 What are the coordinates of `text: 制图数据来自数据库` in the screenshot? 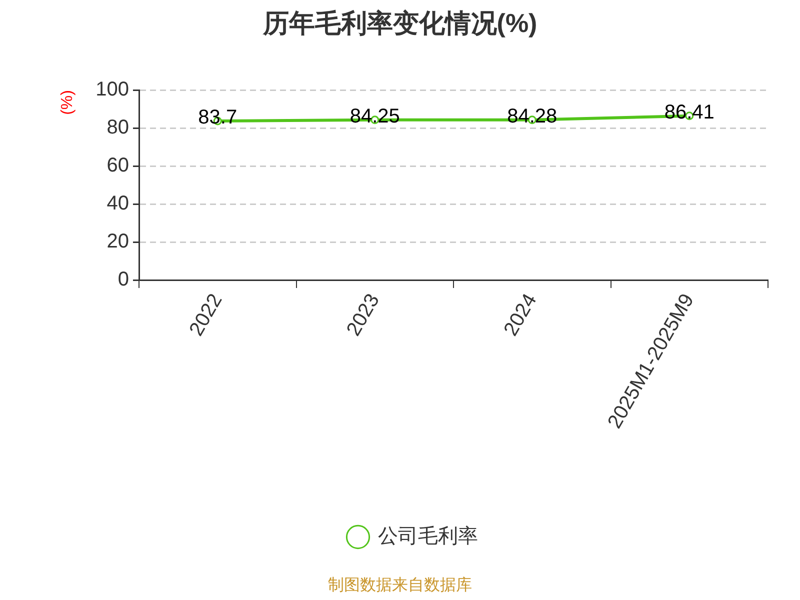 It's located at (400, 586).